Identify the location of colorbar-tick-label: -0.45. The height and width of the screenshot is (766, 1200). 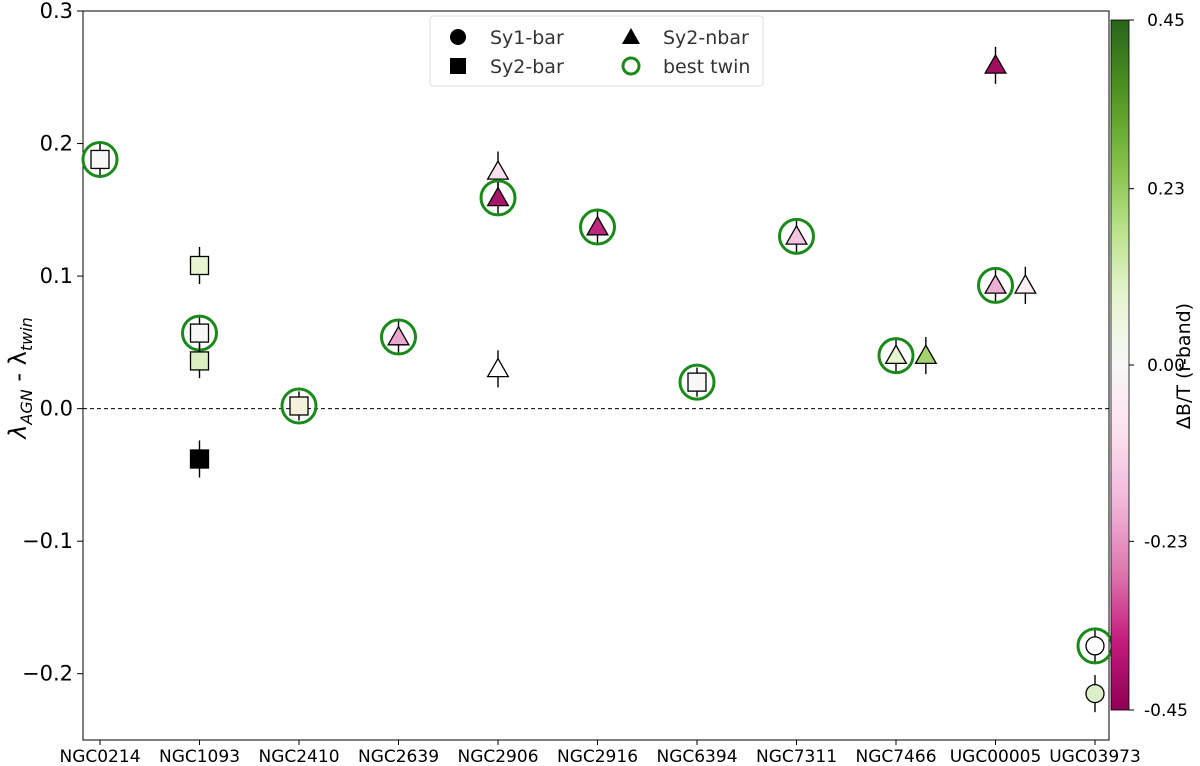
(1166, 711).